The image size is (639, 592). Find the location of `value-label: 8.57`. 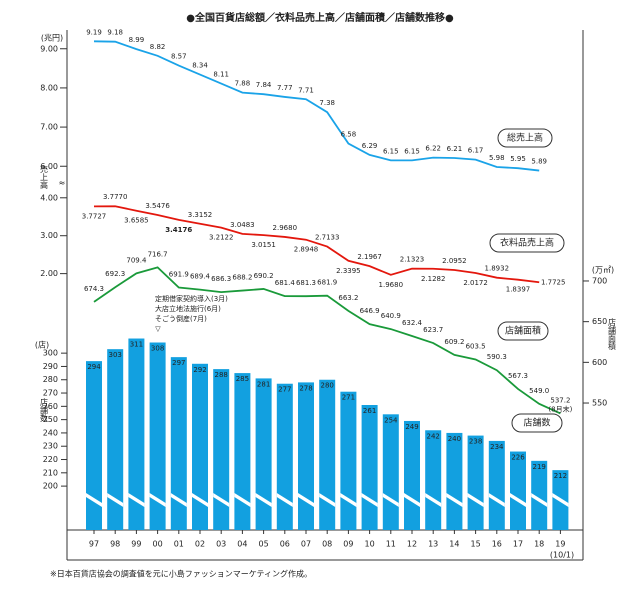

value-label: 8.57 is located at coordinates (179, 57).